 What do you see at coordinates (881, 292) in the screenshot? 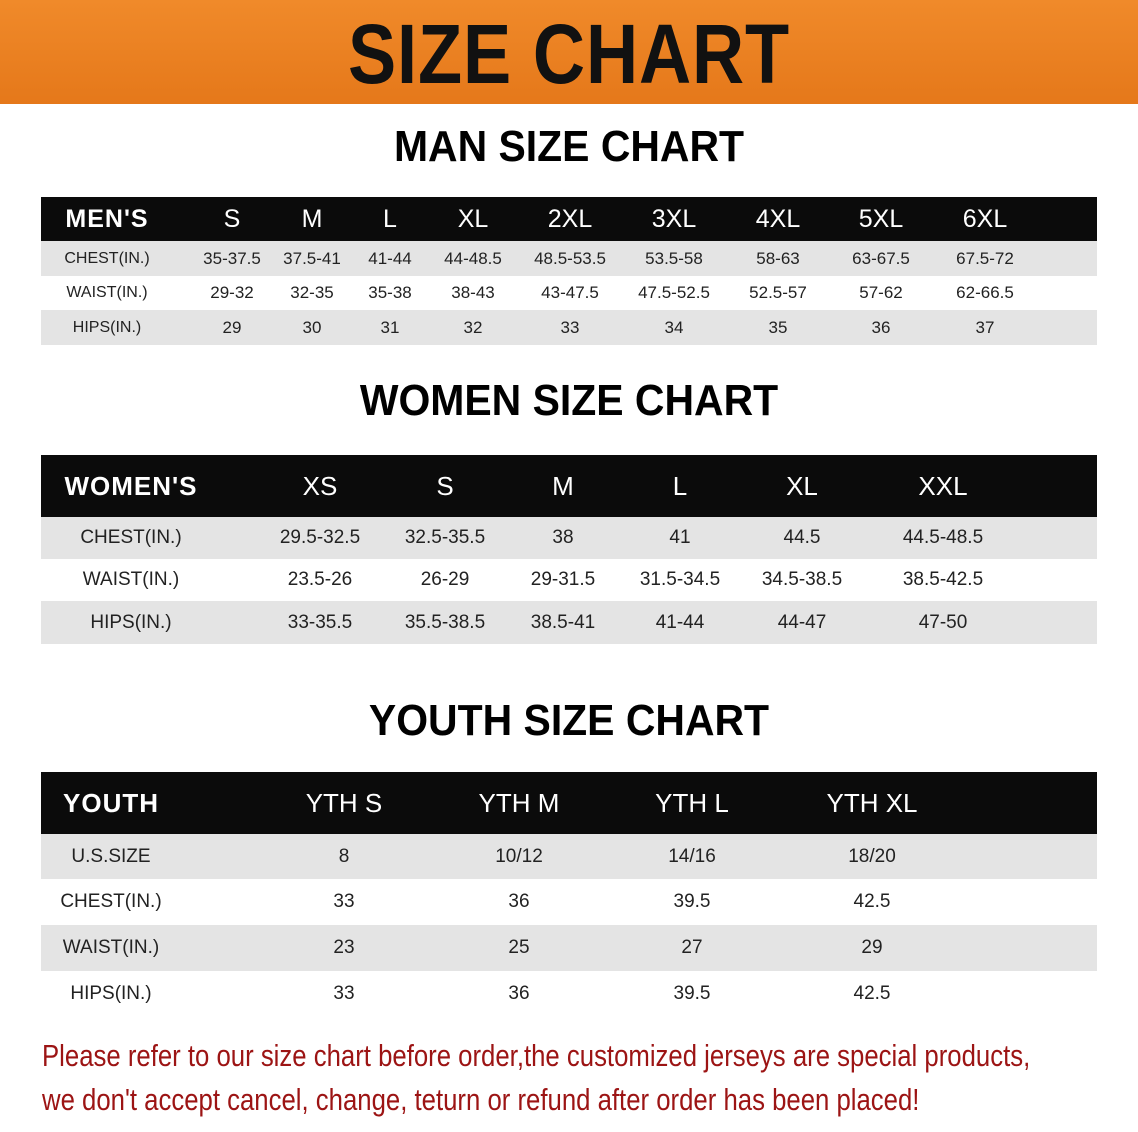
I see `table-cell: 57-62` at bounding box center [881, 292].